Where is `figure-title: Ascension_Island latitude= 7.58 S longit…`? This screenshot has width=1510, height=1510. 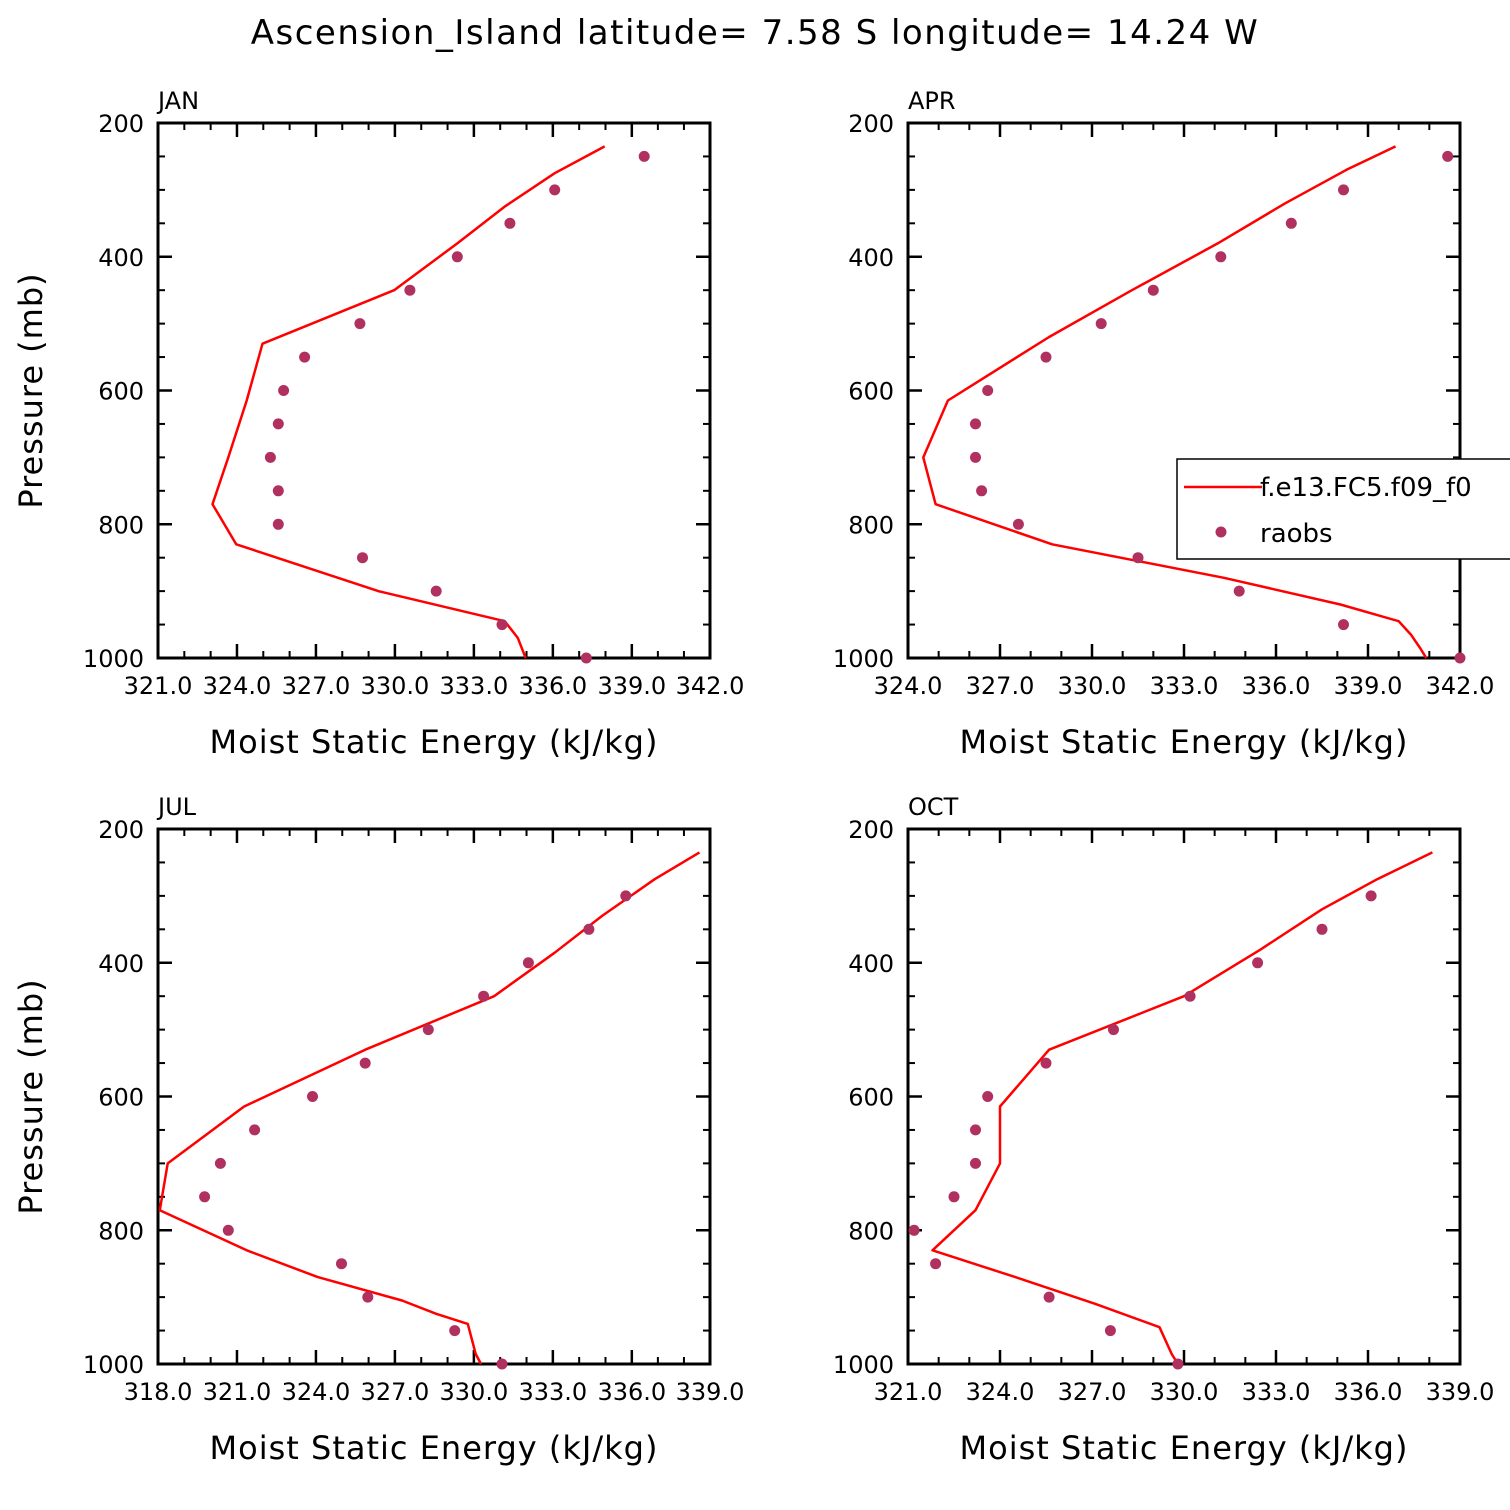 figure-title: Ascension_Island latitude= 7.58 S longit… is located at coordinates (755, 33).